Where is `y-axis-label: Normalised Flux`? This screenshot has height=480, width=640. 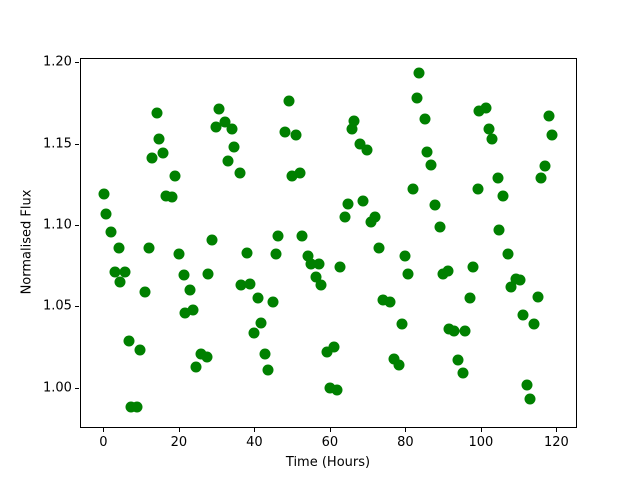
y-axis-label: Normalised Flux is located at coordinates (27, 242).